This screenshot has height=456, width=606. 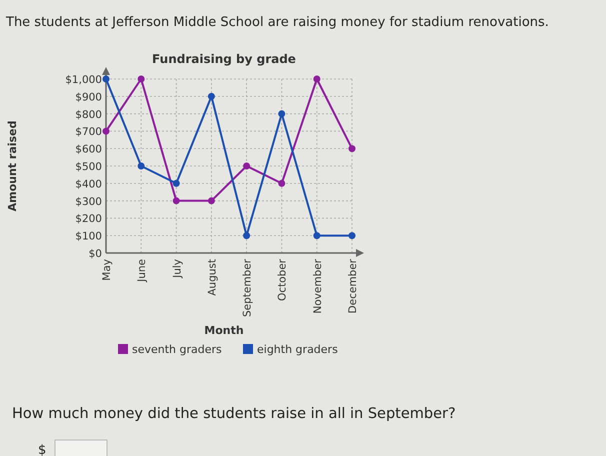 What do you see at coordinates (88, 150) in the screenshot?
I see `y-tick-label: $600` at bounding box center [88, 150].